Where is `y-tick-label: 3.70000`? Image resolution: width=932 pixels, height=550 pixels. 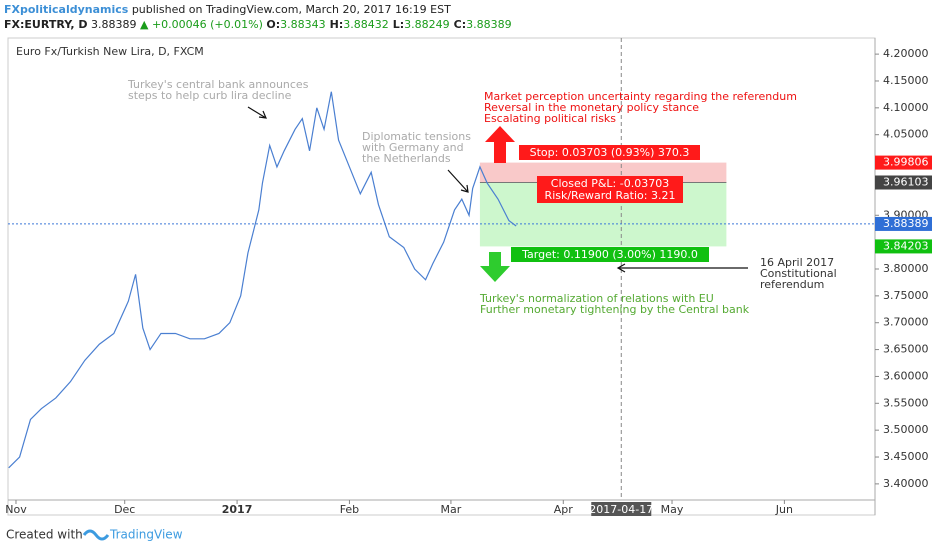
y-tick-label: 3.70000 is located at coordinates (906, 322).